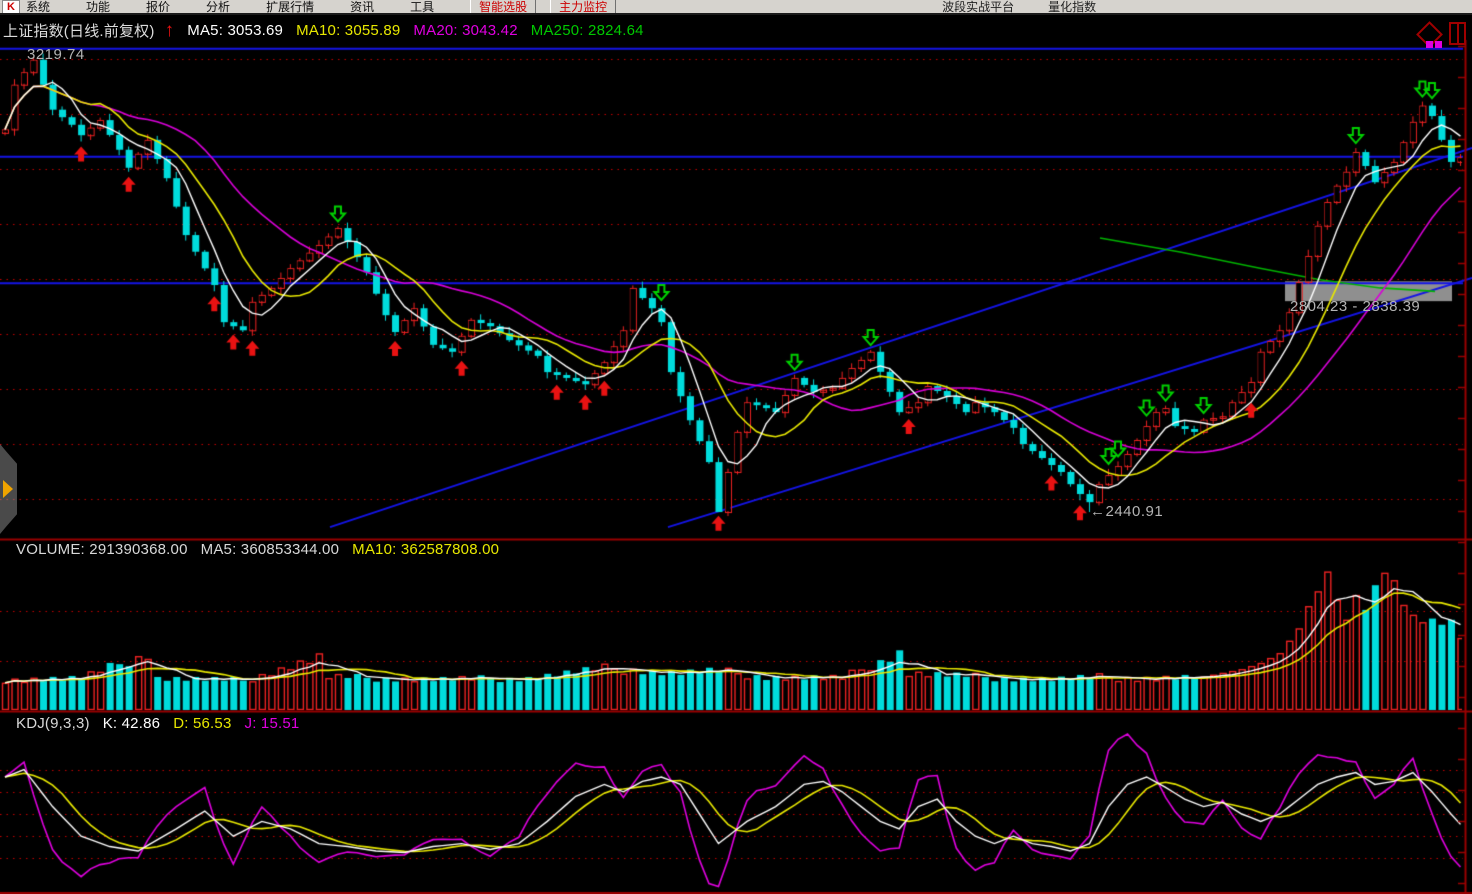 The width and height of the screenshot is (1472, 894). I want to click on hdr-item: MA5: 3053.69, so click(235, 30).